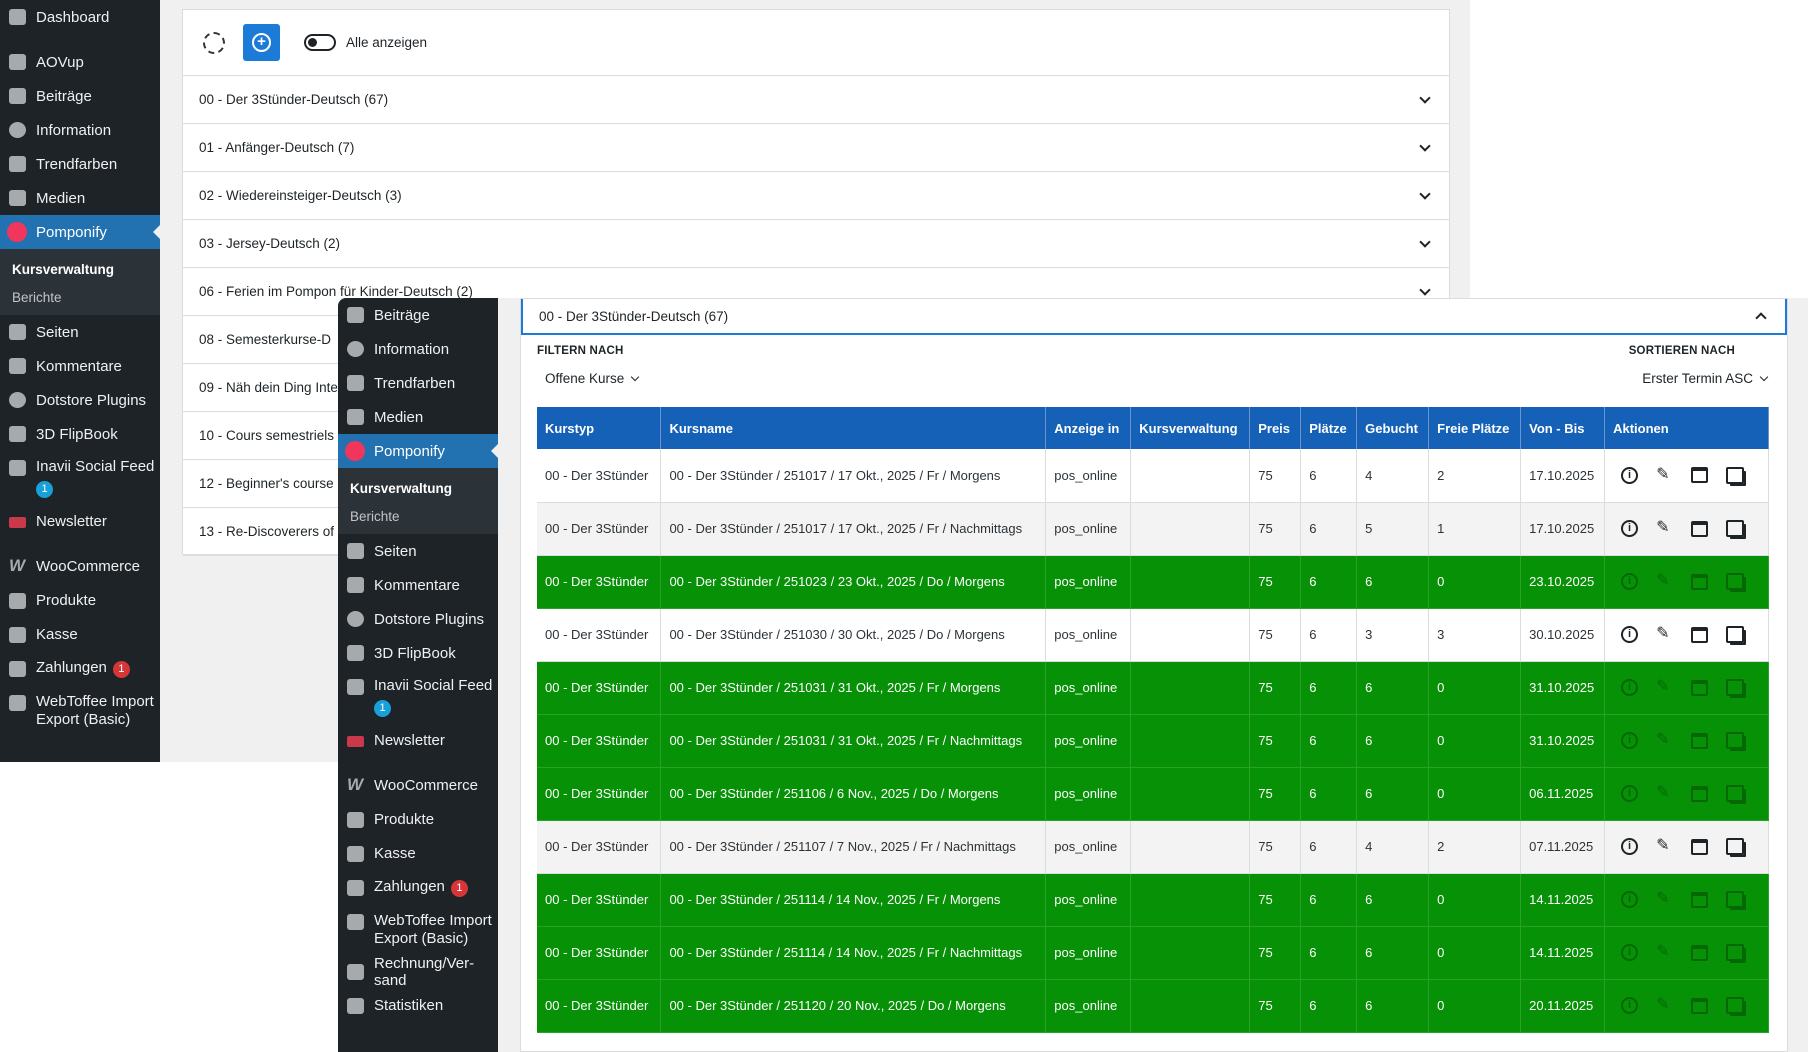 This screenshot has width=1808, height=1052. I want to click on accordion-item: 01 - Anfänger-Deutsch (7), so click(816, 148).